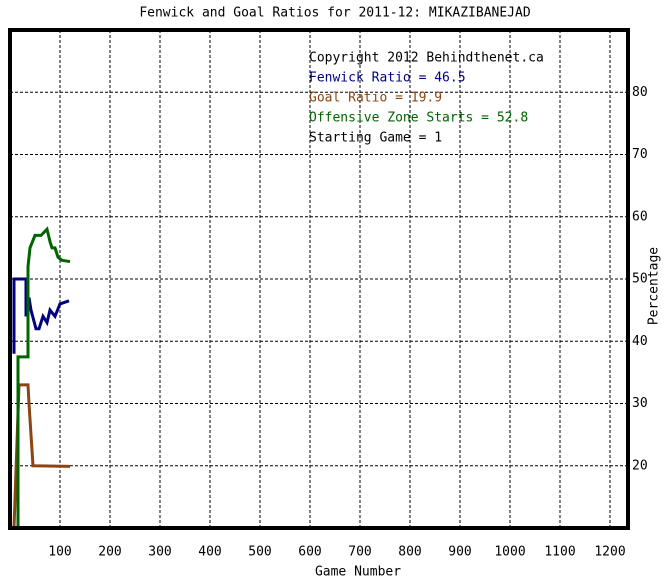  Describe the element at coordinates (109, 552) in the screenshot. I see `x-tick-label: 200` at that location.